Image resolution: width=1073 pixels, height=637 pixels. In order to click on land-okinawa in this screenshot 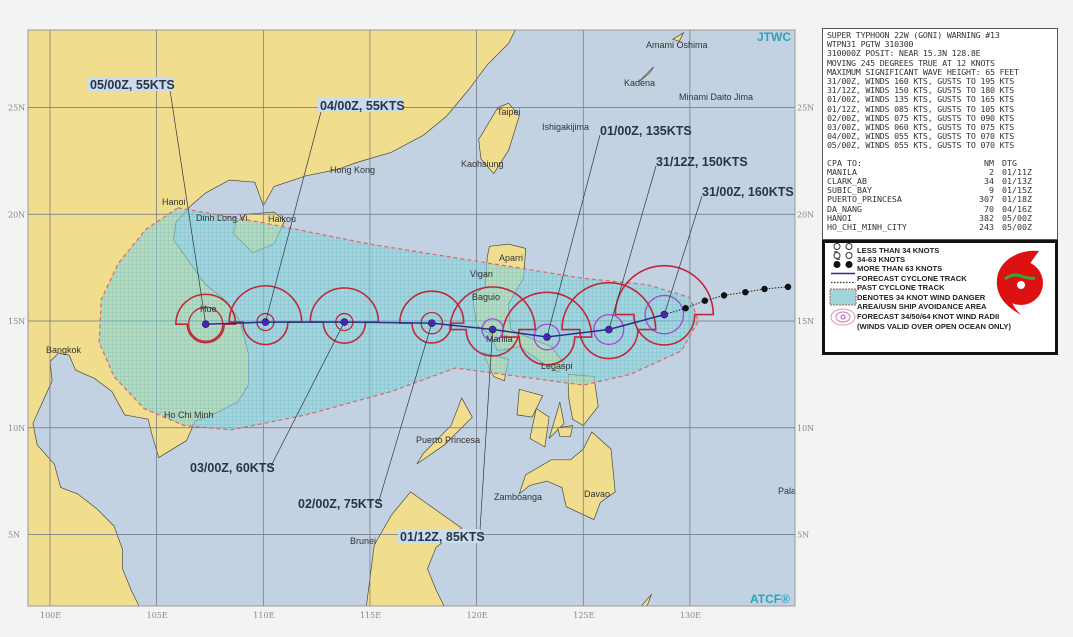, I will do `click(646, 74)`.